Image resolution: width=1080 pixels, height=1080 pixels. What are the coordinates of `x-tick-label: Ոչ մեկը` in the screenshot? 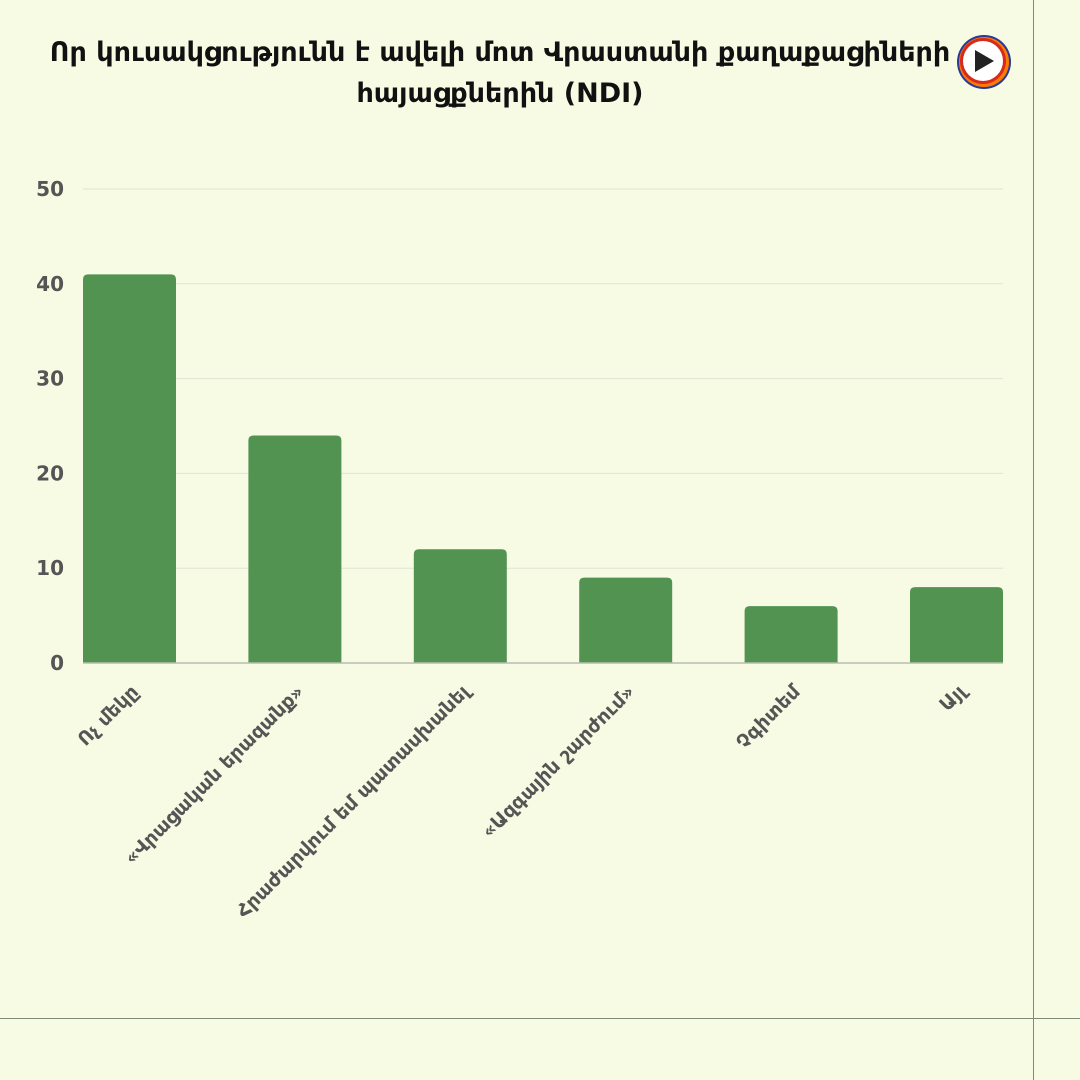 It's located at (108, 715).